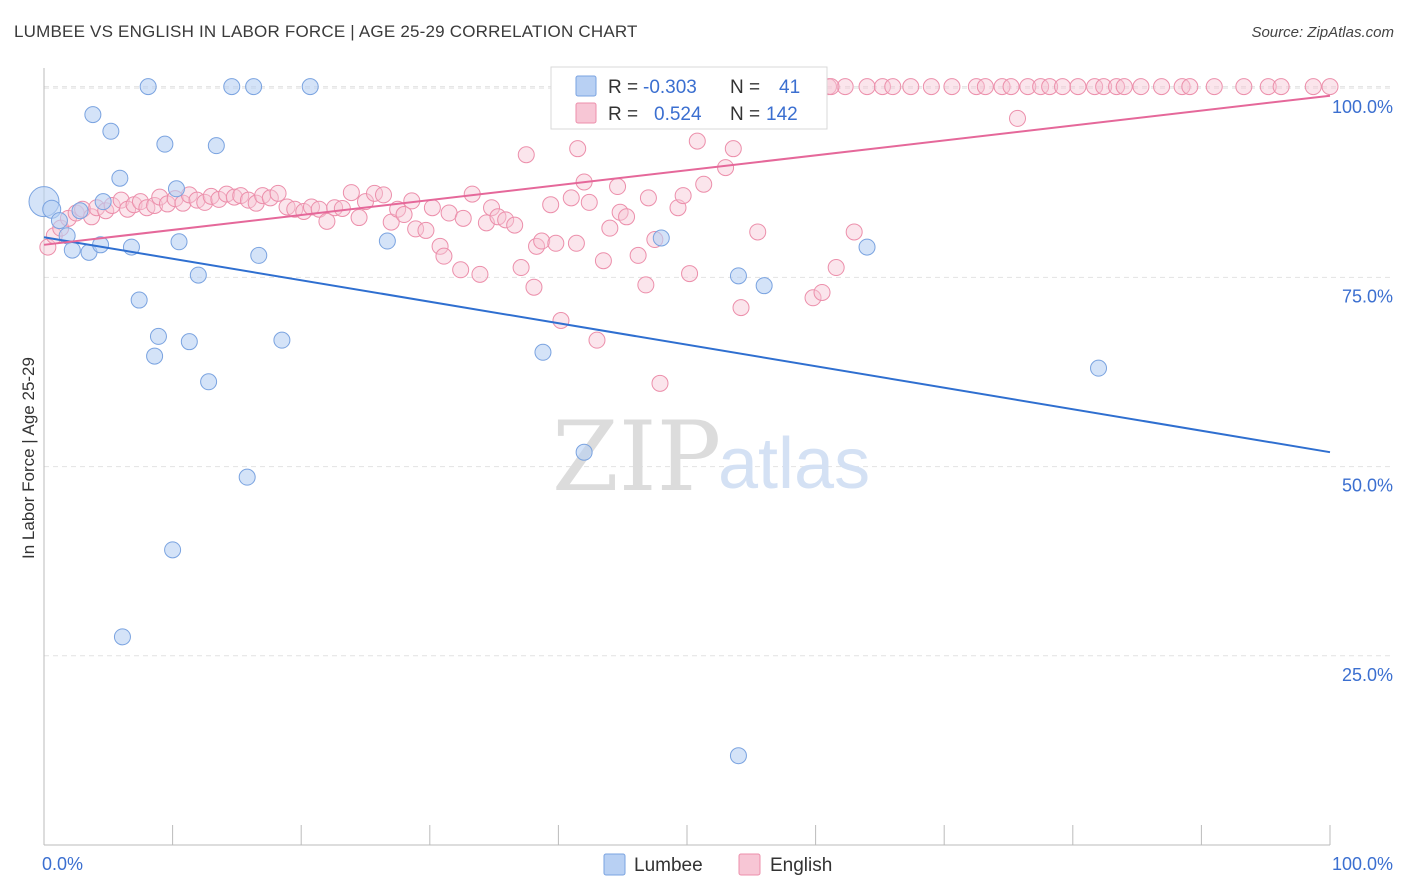 This screenshot has height=892, width=1406. What do you see at coordinates (794, 464) in the screenshot?
I see `watermark-atlas: atlas` at bounding box center [794, 464].